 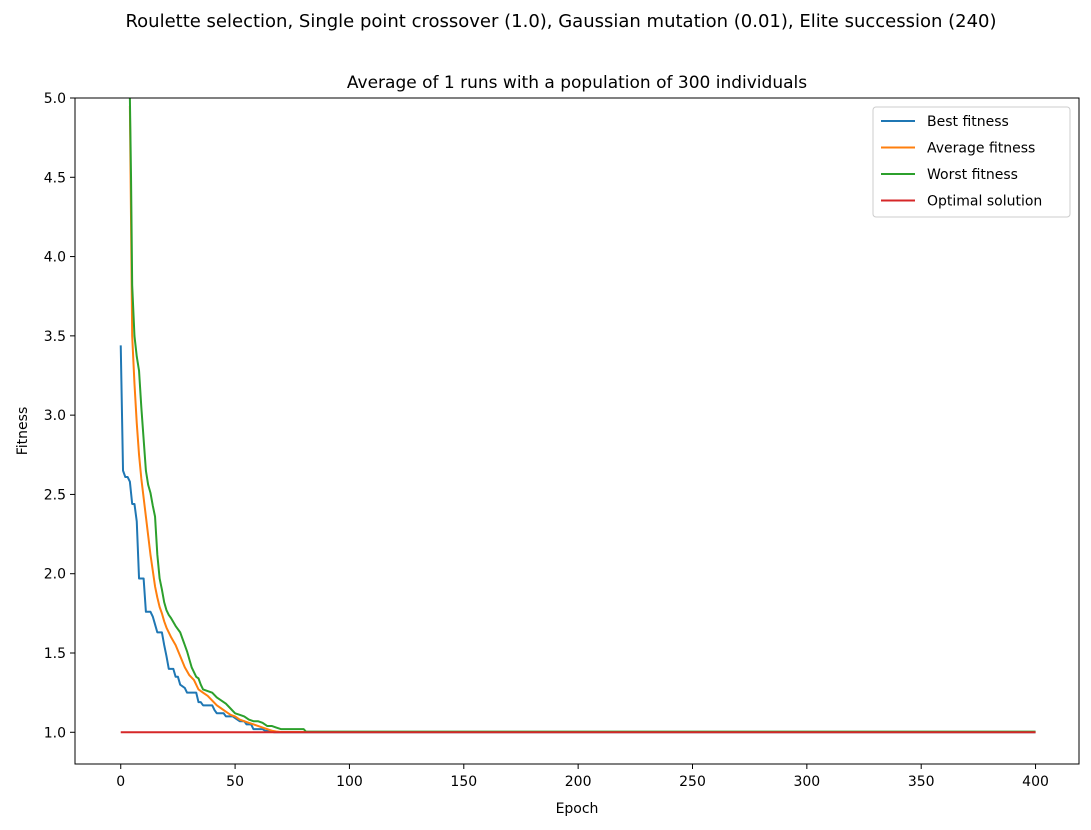 What do you see at coordinates (120, 782) in the screenshot?
I see `x-tick-label: 0` at bounding box center [120, 782].